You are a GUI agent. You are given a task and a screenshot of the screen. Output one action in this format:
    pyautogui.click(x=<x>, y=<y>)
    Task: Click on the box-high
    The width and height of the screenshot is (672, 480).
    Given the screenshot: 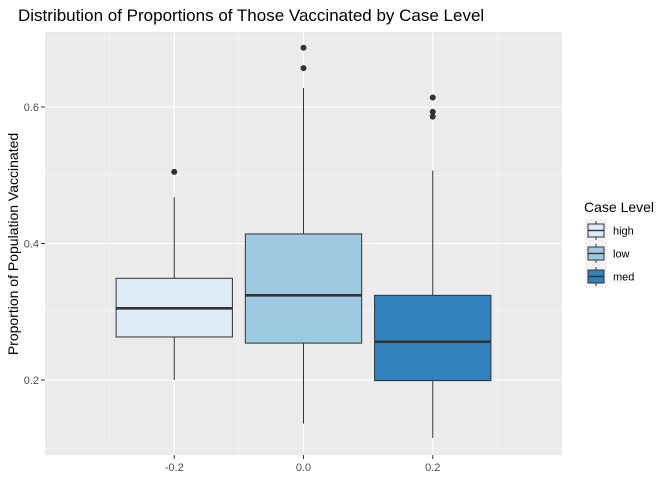 What is the action you would take?
    pyautogui.click(x=174, y=274)
    